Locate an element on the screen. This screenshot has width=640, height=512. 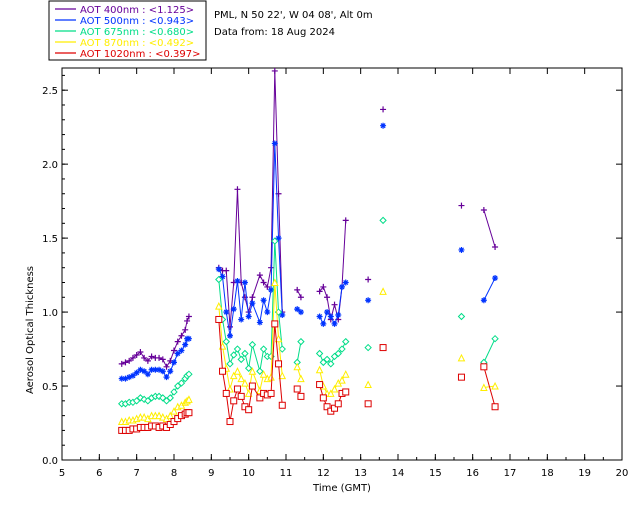
legend-label: AOT 870nm : <0.492> is located at coordinates (137, 43).